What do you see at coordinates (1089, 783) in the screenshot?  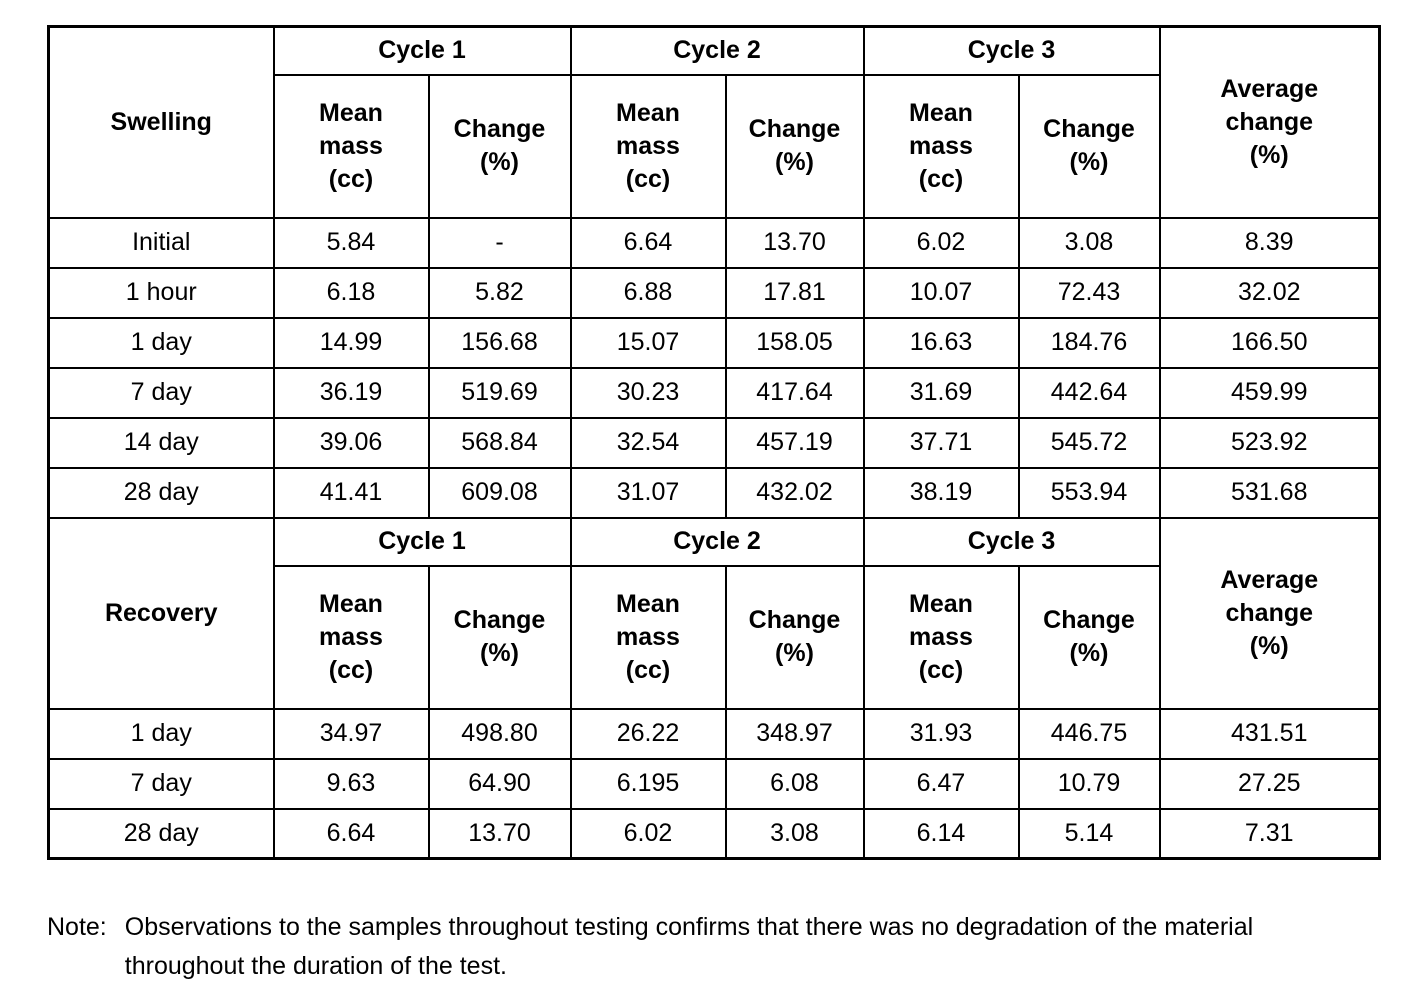 I see `data-cell: 10.79` at bounding box center [1089, 783].